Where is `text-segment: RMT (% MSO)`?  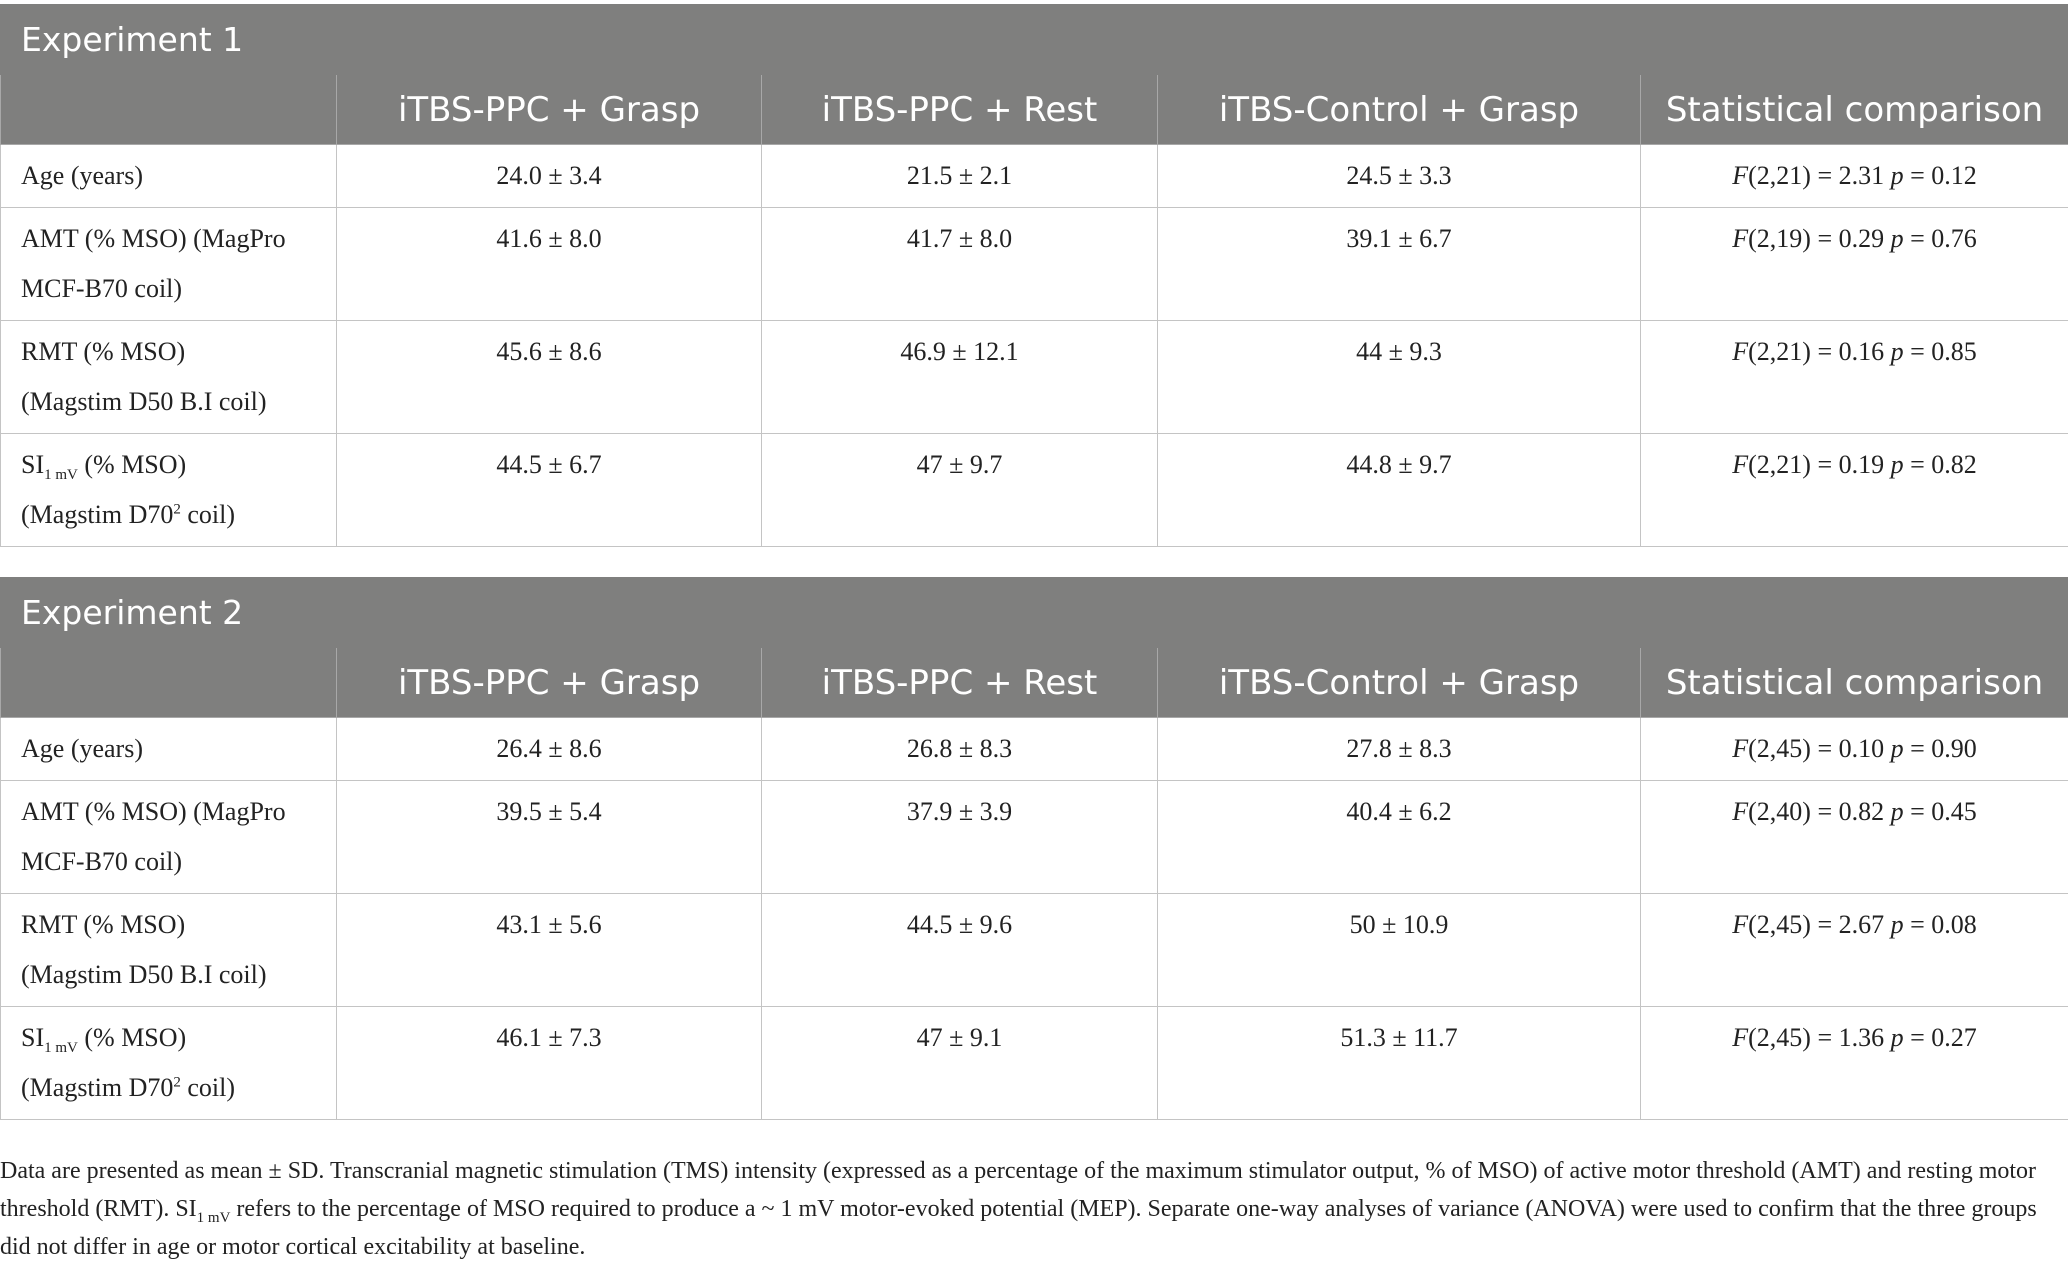 text-segment: RMT (% MSO) is located at coordinates (103, 924).